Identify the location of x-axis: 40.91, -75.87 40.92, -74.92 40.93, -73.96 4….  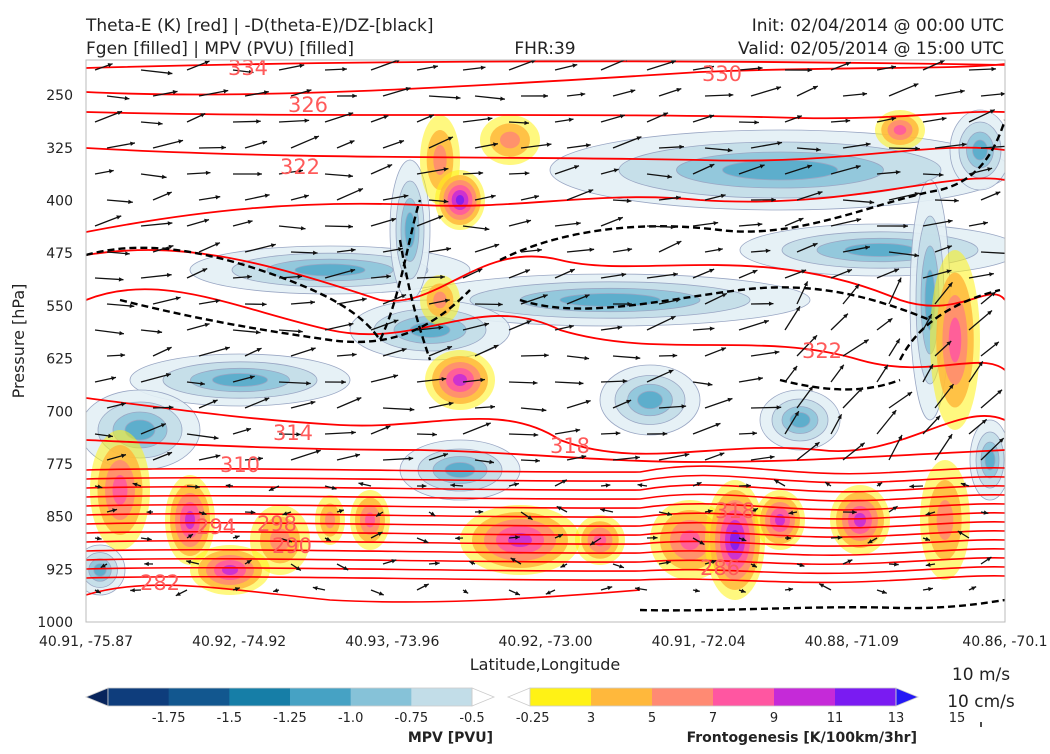
(543, 642).